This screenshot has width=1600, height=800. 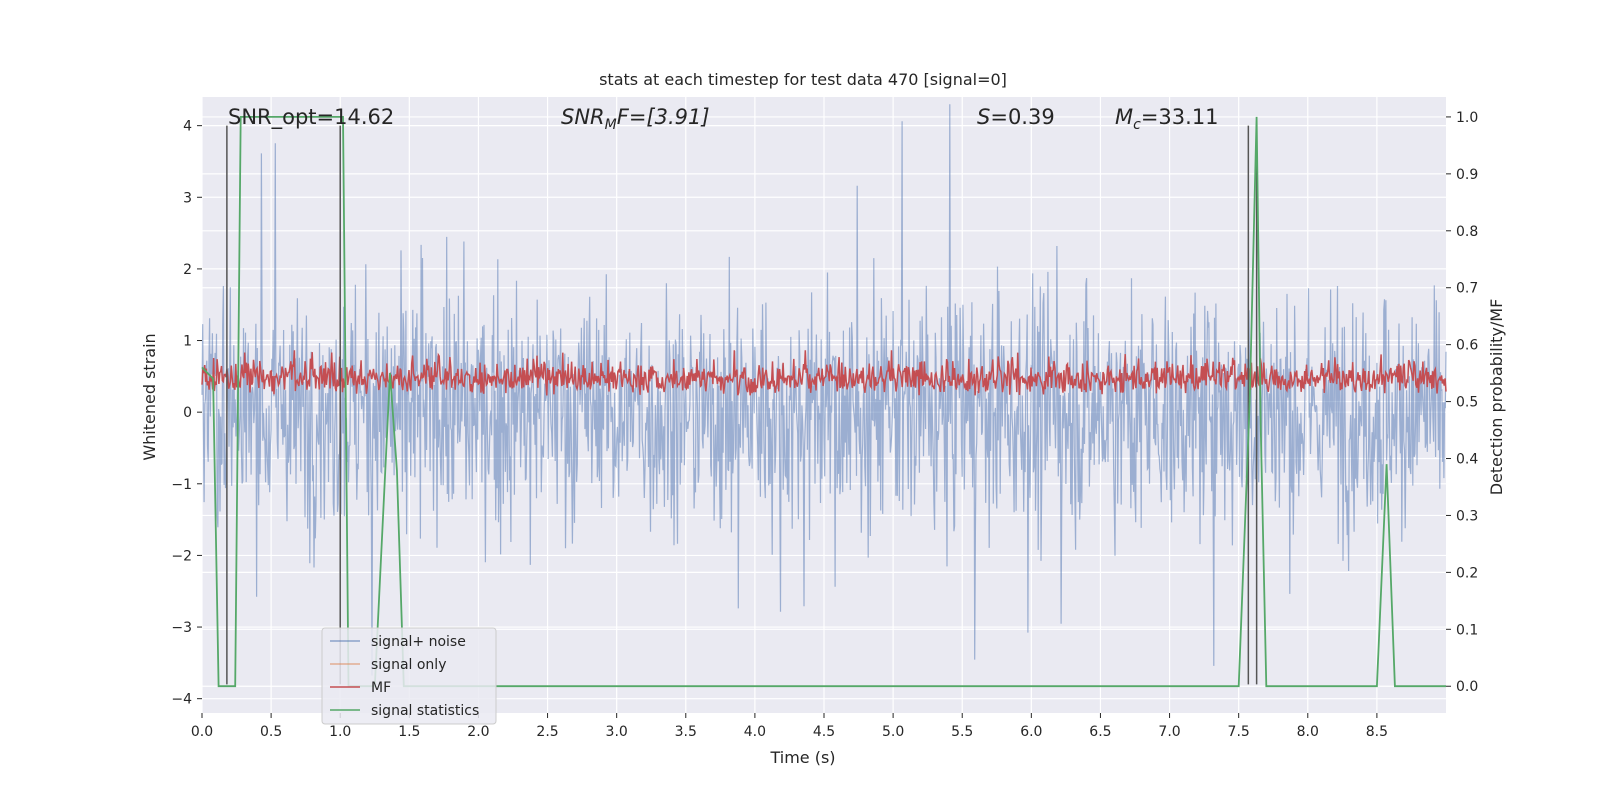 I want to click on x-tick-label: 0.0, so click(x=202, y=732).